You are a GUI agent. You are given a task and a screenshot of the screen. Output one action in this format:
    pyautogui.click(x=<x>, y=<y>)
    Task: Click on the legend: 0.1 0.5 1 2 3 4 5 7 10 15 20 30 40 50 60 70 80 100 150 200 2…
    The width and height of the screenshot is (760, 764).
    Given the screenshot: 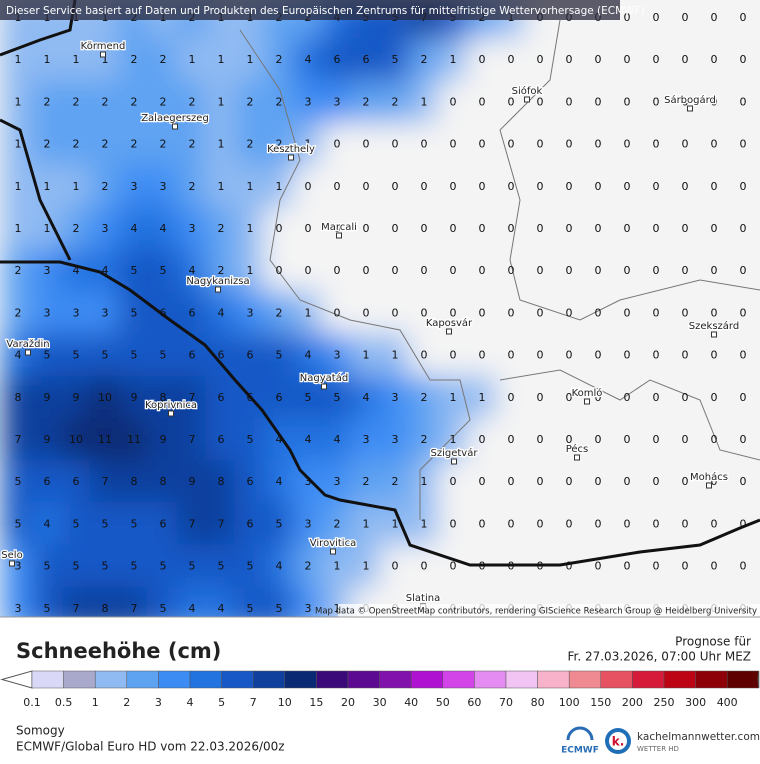 What is the action you would take?
    pyautogui.click(x=380, y=689)
    